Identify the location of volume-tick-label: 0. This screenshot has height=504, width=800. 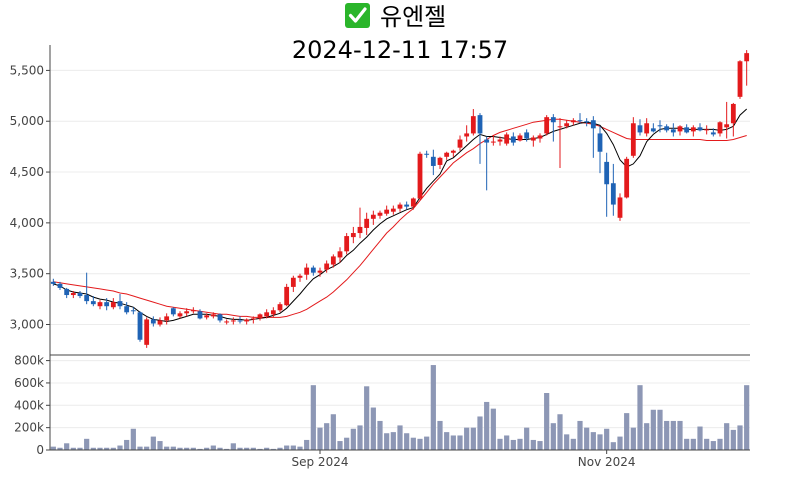
(40, 450).